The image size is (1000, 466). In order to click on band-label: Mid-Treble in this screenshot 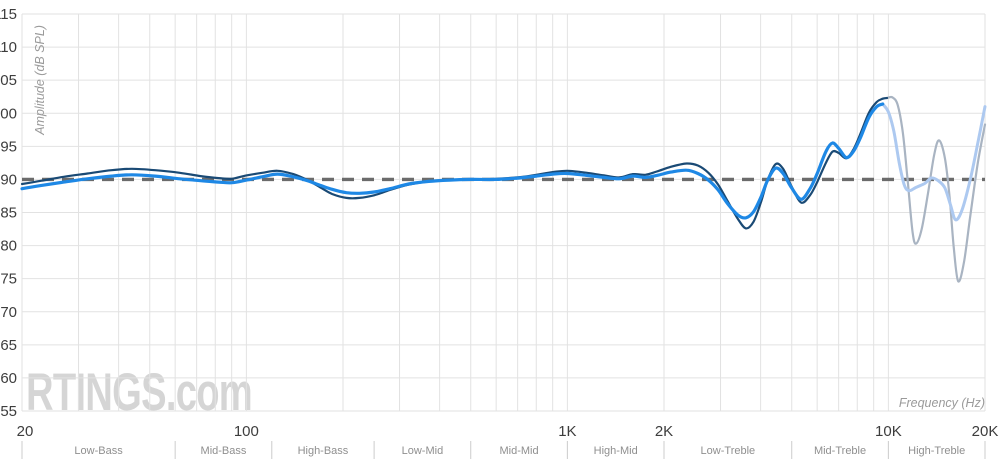, I will do `click(840, 451)`.